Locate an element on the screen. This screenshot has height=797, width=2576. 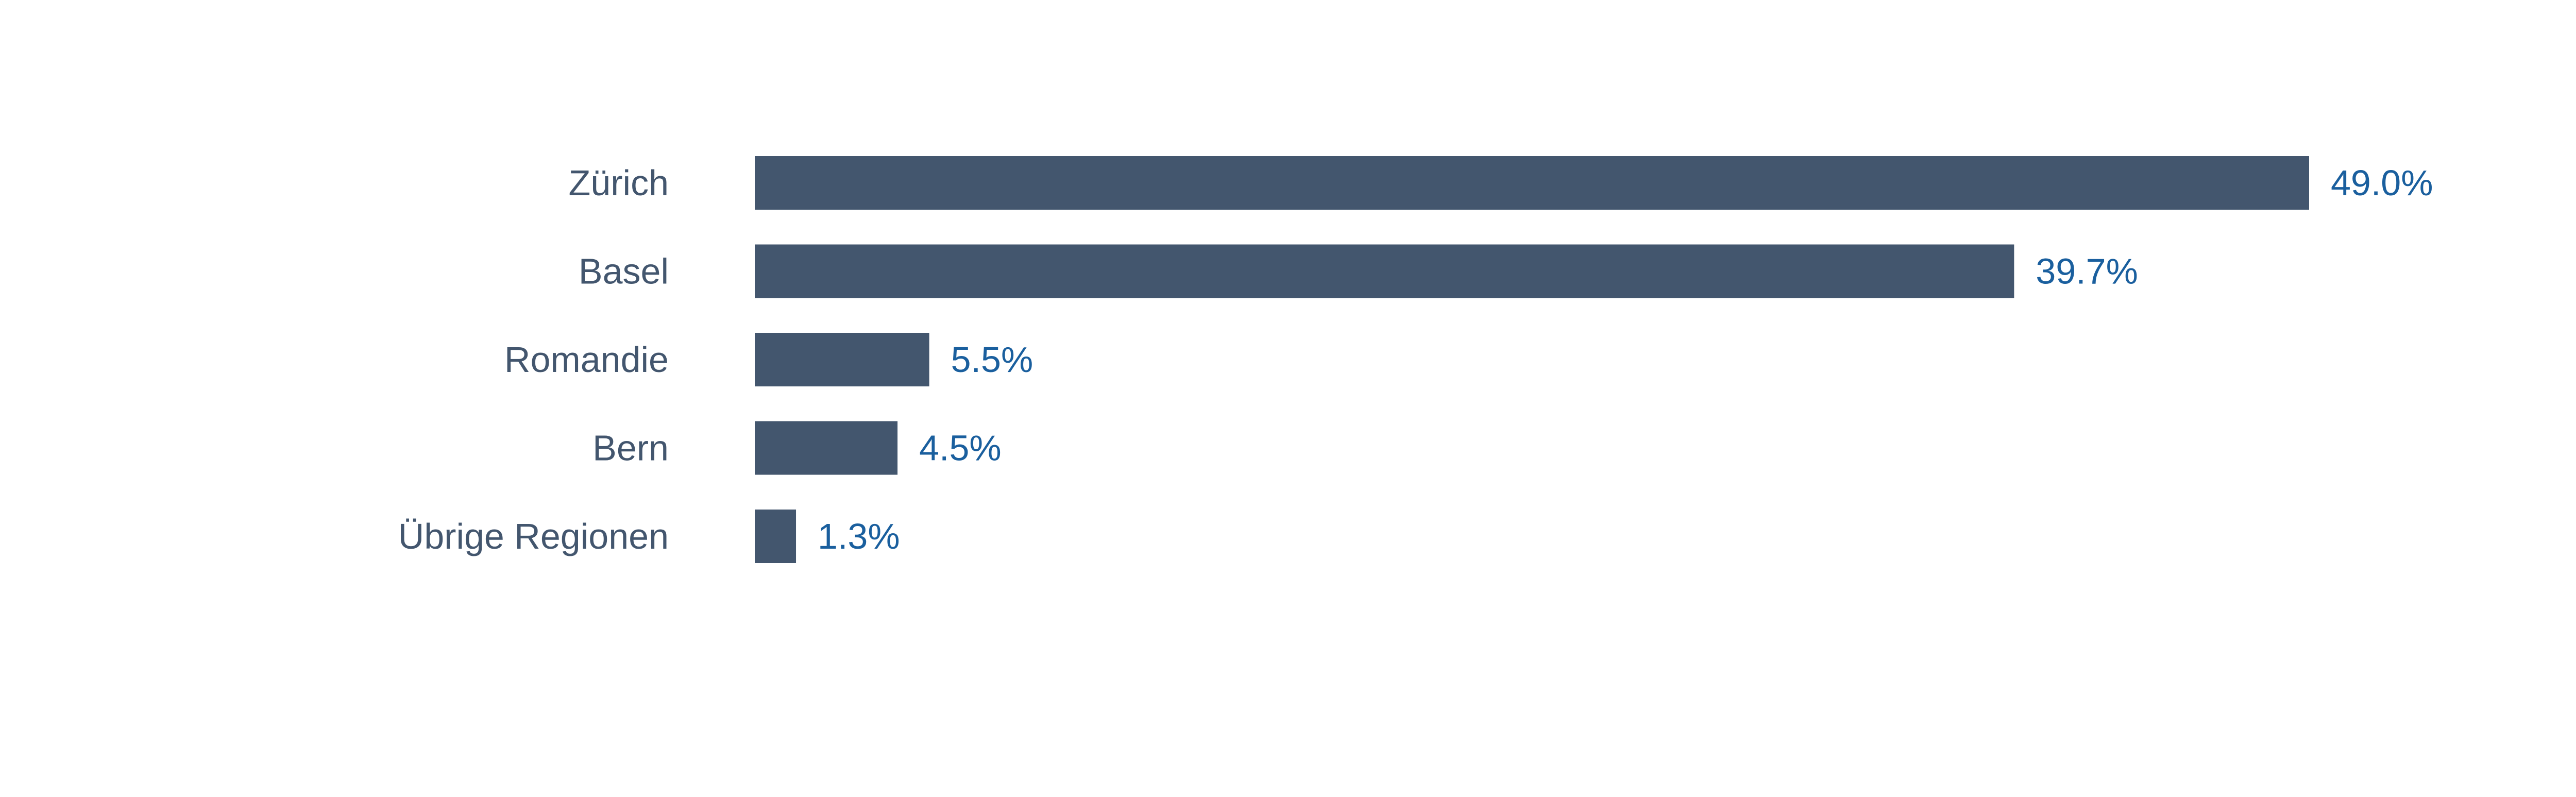
value-label-basel: 39.7% is located at coordinates (2087, 271).